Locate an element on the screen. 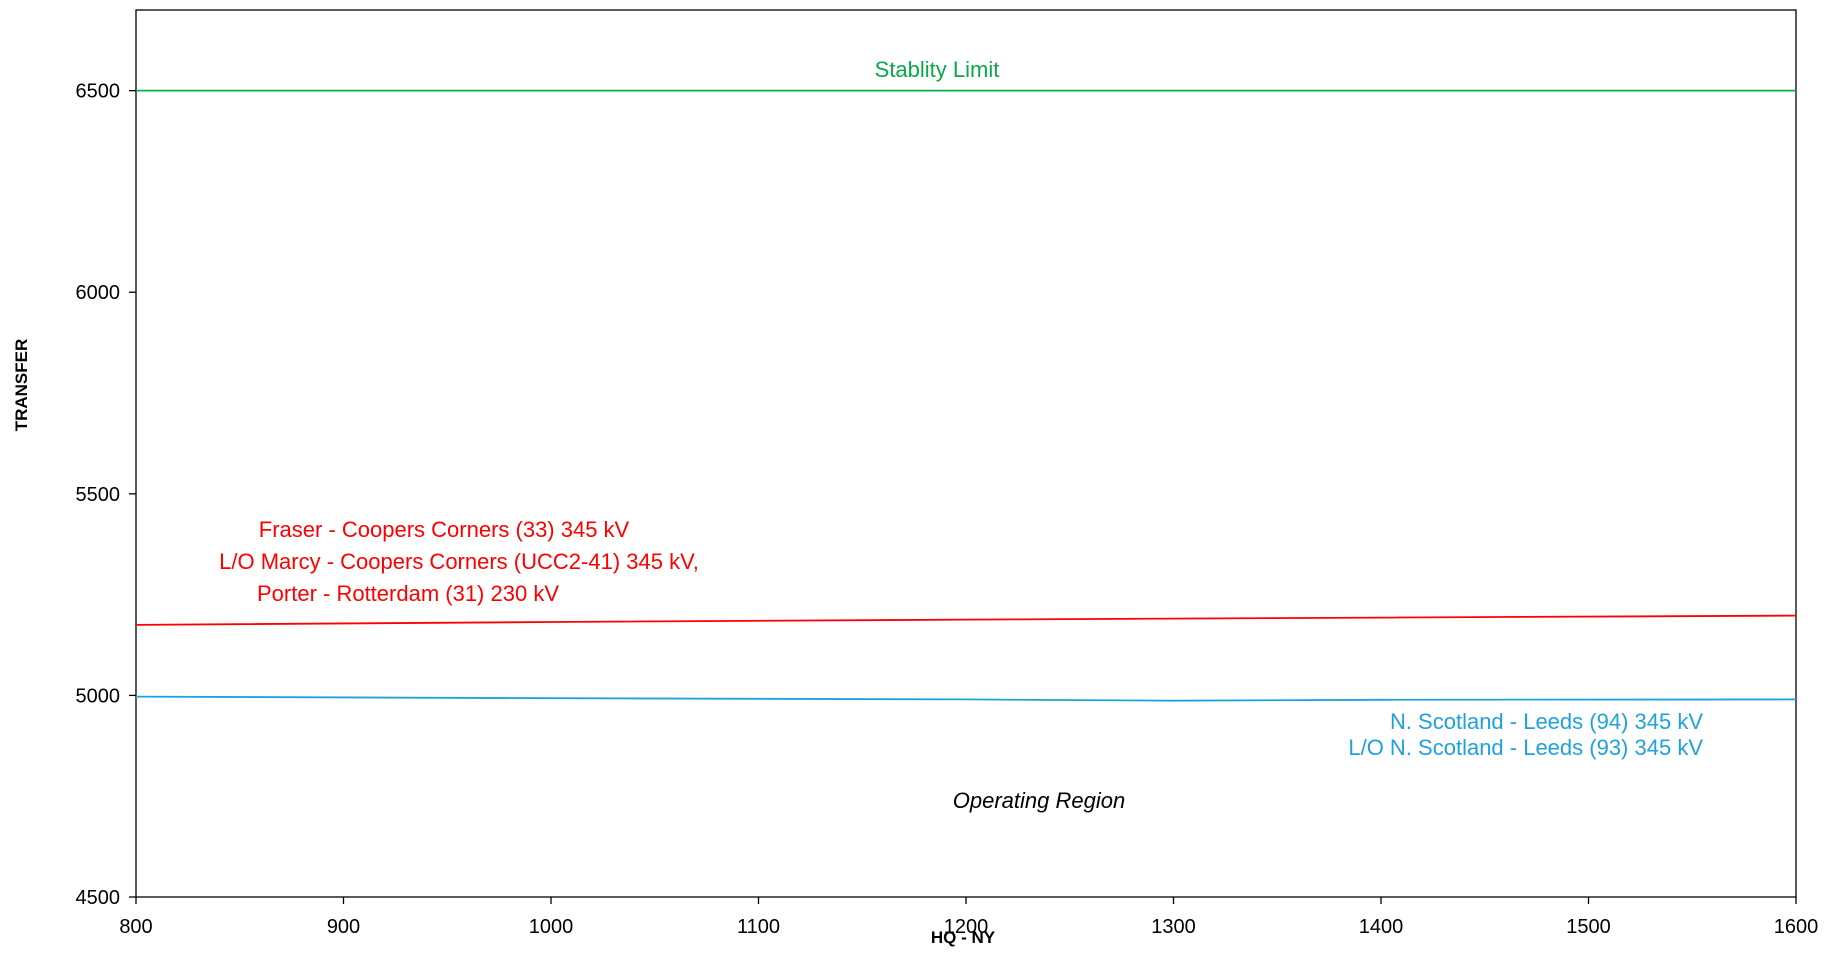 This screenshot has width=1825, height=979. y-tick-label: 5500 is located at coordinates (98, 495).